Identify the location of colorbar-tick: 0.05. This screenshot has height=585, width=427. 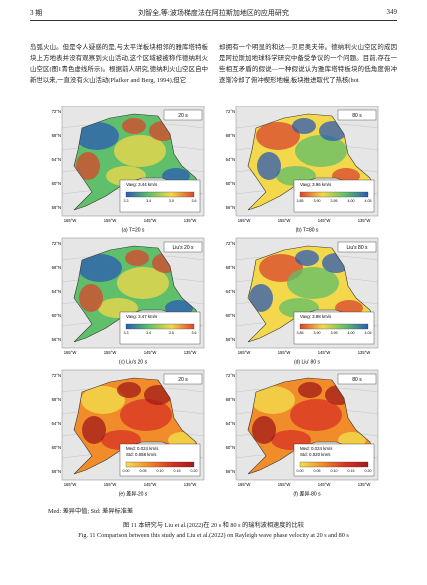
(317, 471).